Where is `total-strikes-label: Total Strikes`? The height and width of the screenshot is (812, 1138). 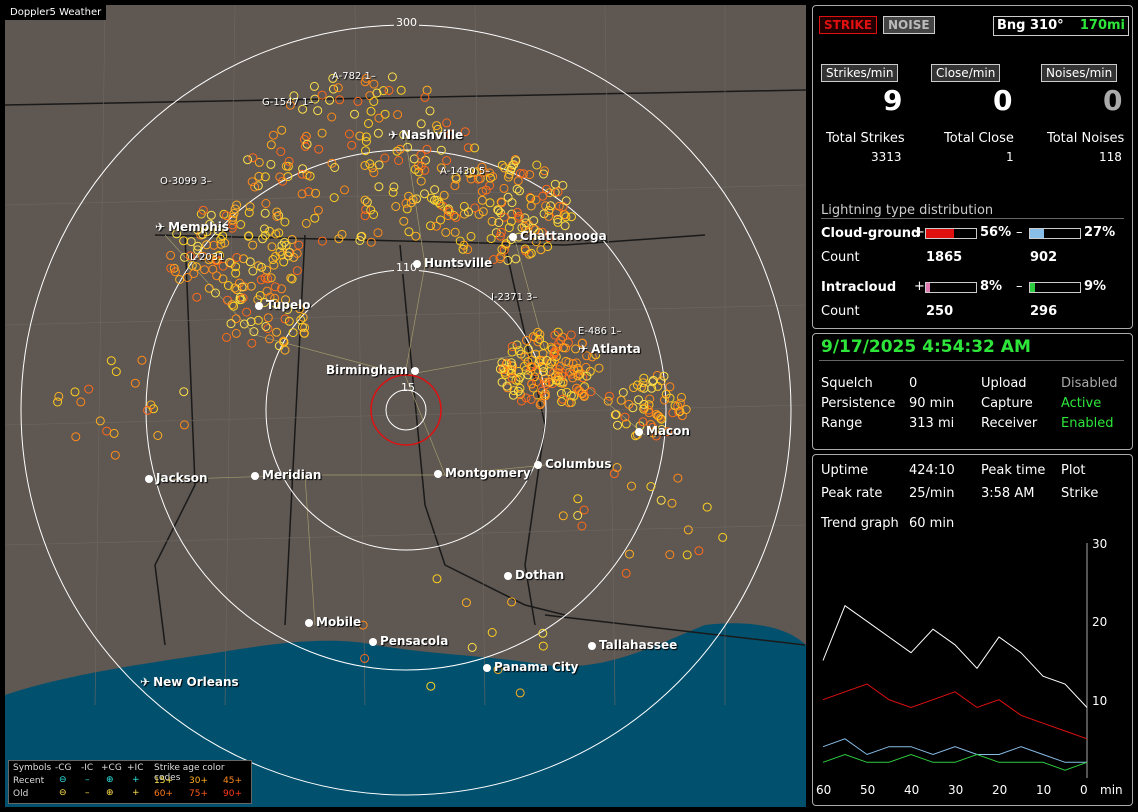 total-strikes-label: Total Strikes is located at coordinates (865, 138).